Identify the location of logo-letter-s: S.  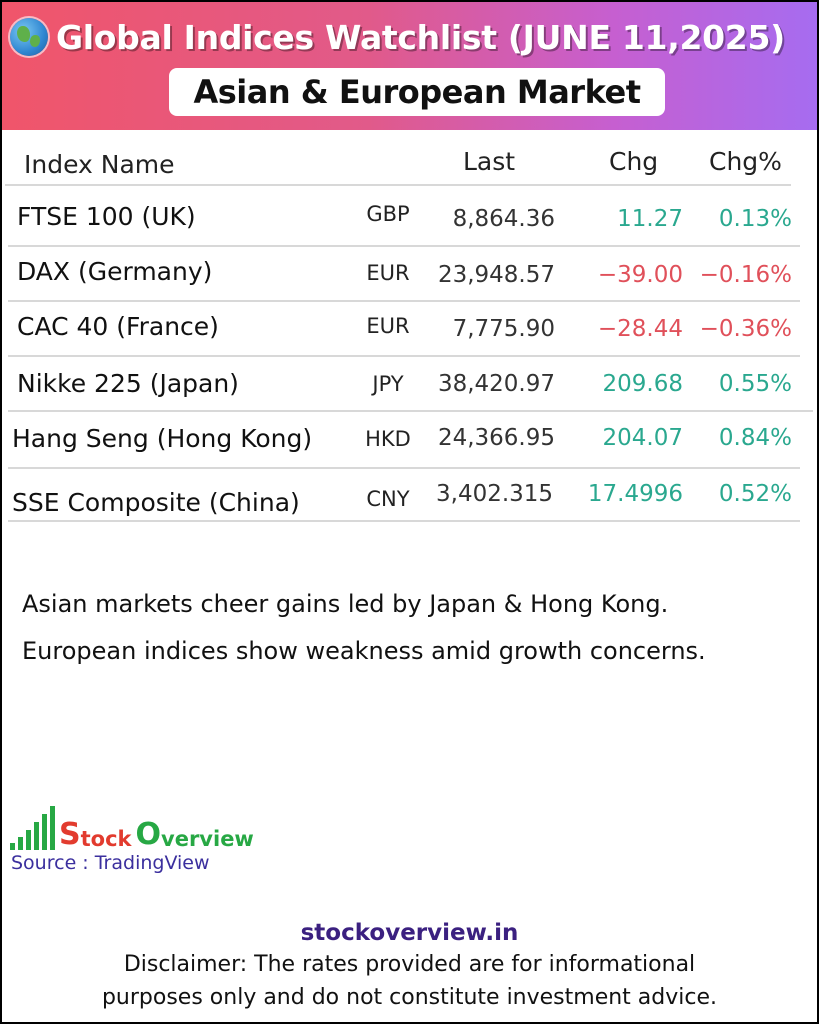
(70, 834).